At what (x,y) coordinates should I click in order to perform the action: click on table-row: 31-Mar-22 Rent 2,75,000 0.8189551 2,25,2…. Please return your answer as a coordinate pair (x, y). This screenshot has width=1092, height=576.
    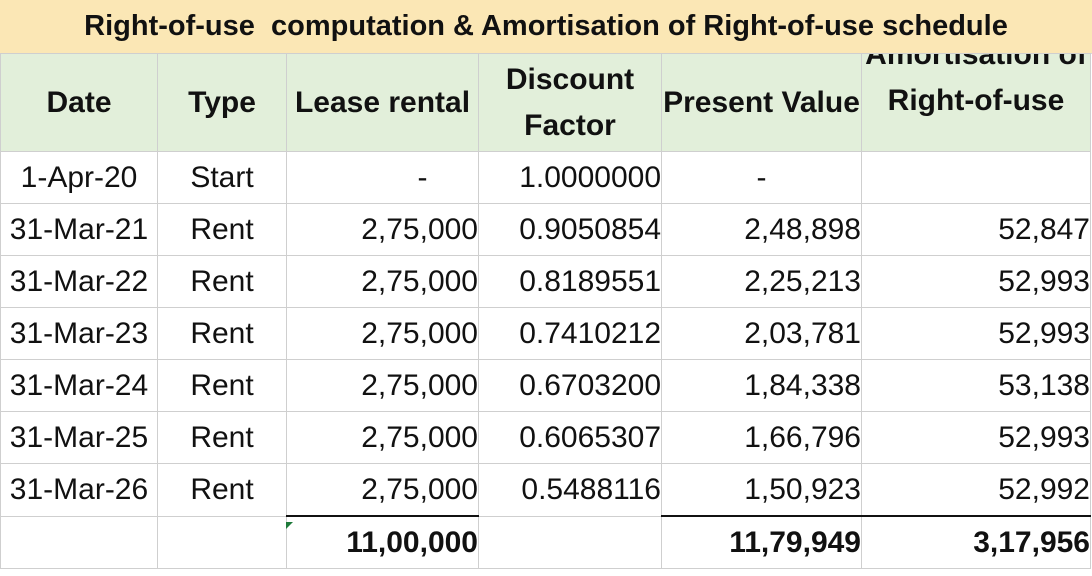
    Looking at the image, I should click on (545, 281).